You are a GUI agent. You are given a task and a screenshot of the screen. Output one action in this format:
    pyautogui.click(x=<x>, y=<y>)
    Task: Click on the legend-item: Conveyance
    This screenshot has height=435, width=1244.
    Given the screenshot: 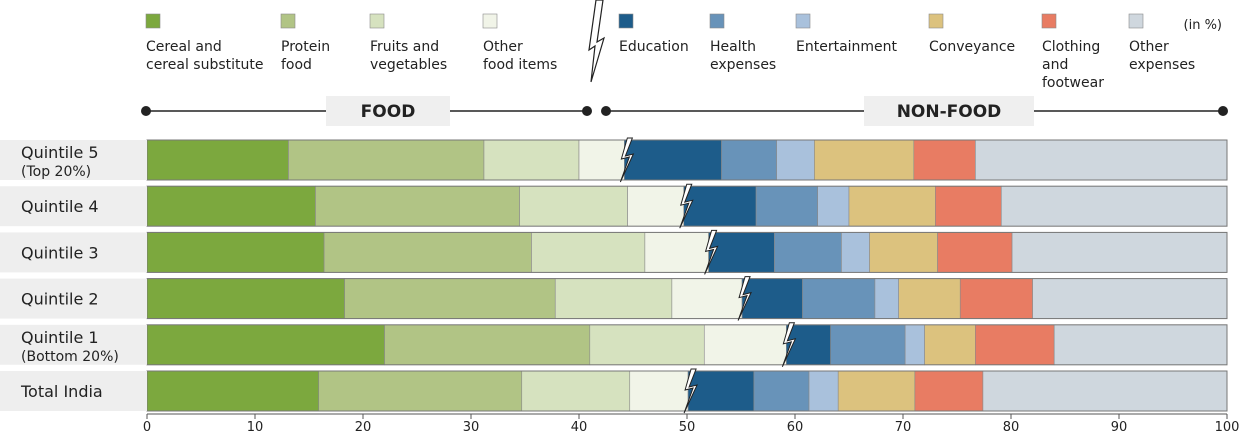 What is the action you would take?
    pyautogui.click(x=971, y=34)
    